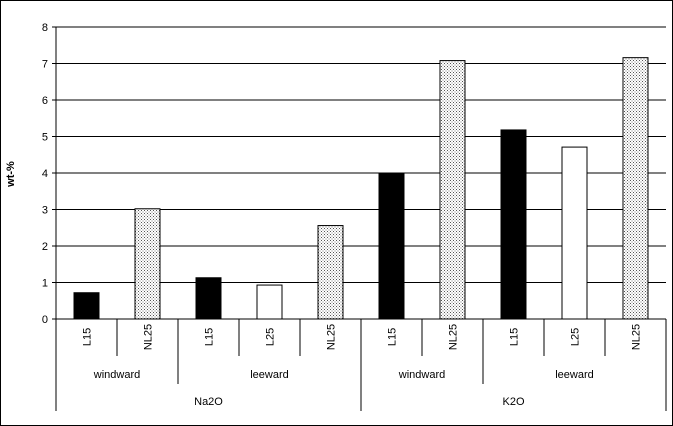 Image resolution: width=673 pixels, height=426 pixels. What do you see at coordinates (45, 138) in the screenshot?
I see `y-tick-label: 5` at bounding box center [45, 138].